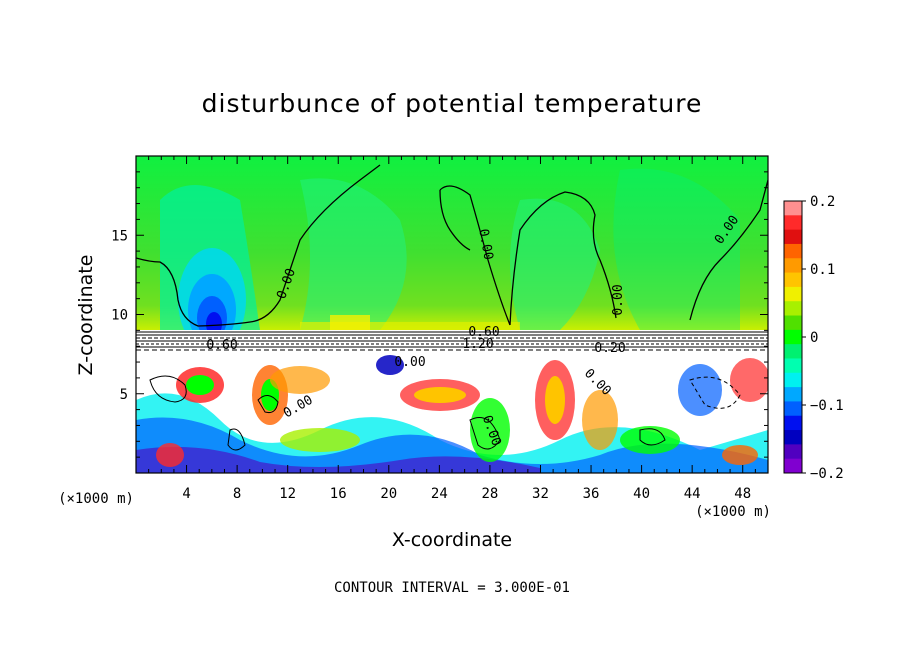 The height and width of the screenshot is (654, 904). Describe the element at coordinates (733, 512) in the screenshot. I see `x-unit-label-right: (×1000 m)` at that location.